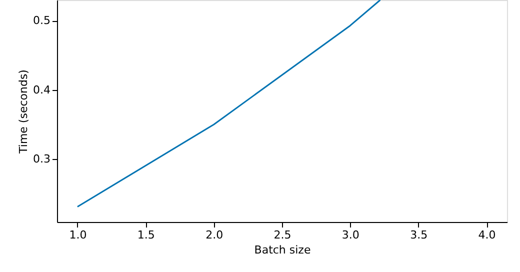  What do you see at coordinates (41, 89) in the screenshot?
I see `y-tick-label: 0.4` at bounding box center [41, 89].